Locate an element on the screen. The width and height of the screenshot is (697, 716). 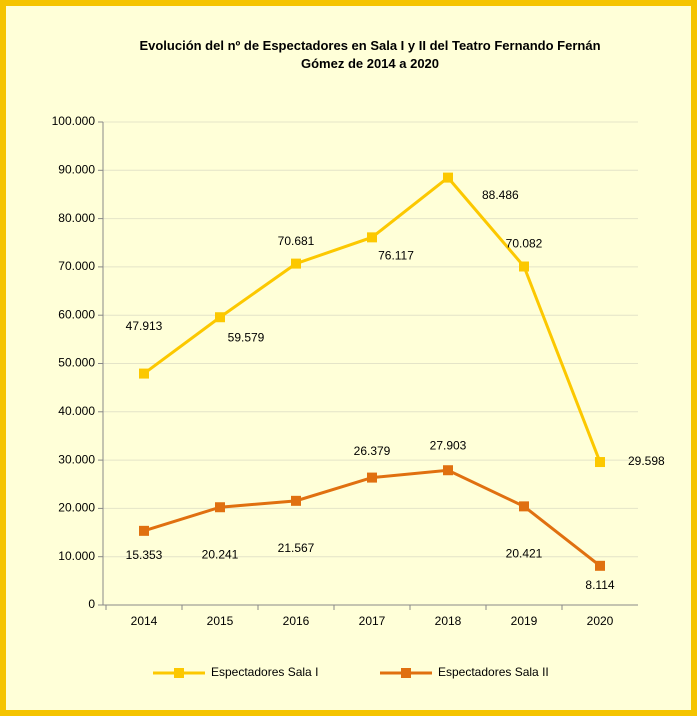
x-tick-label: 2014 is located at coordinates (144, 621).